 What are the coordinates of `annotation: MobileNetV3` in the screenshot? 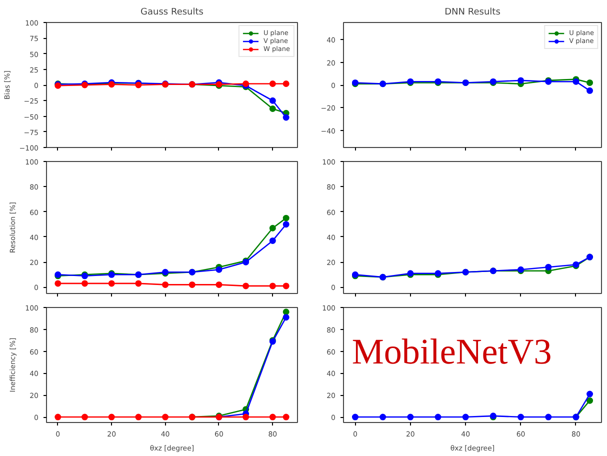 It's located at (452, 351).